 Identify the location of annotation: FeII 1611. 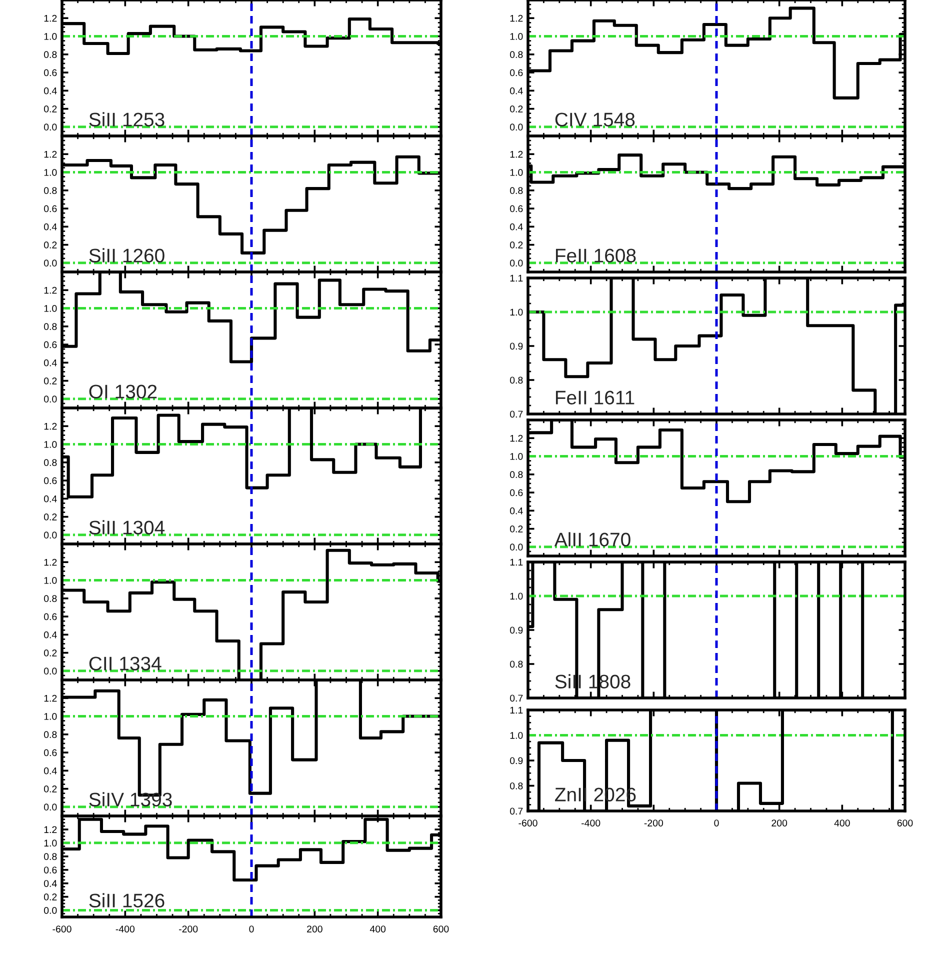
(595, 397).